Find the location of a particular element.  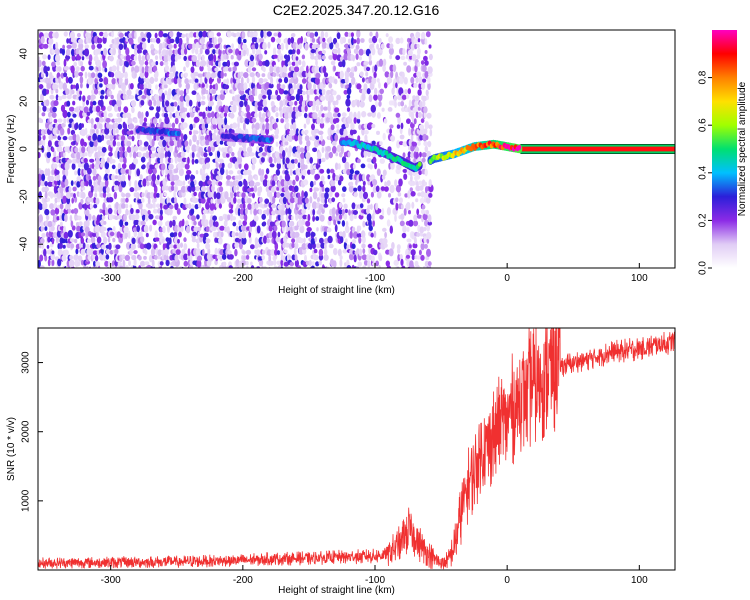

y-axis-label: SNR (10 * v/v) is located at coordinates (11, 449).